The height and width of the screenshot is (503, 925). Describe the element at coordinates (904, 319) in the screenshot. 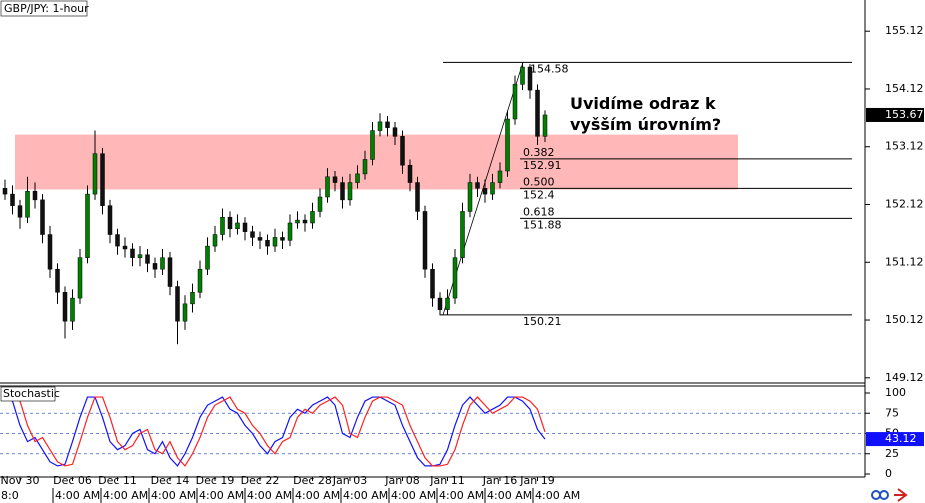

I see `y-tick-label: 150.12` at that location.